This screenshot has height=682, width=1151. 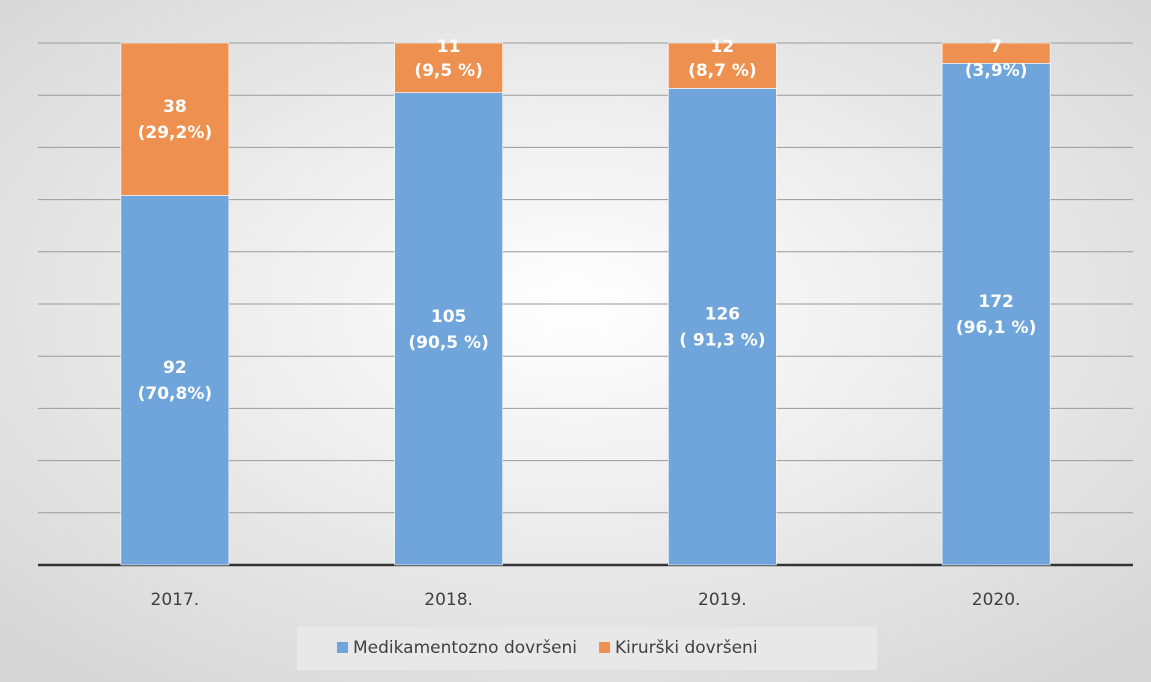 What do you see at coordinates (996, 328) in the screenshot?
I see `data-label-percent: (96,1 %)` at bounding box center [996, 328].